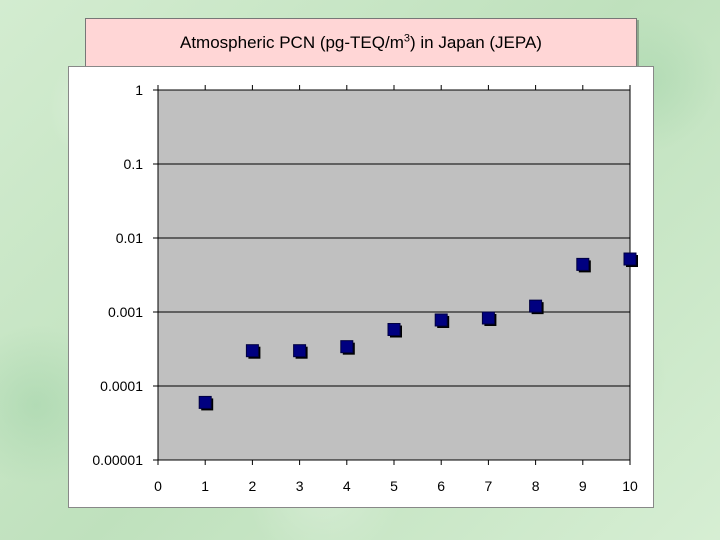 This screenshot has height=540, width=720. I want to click on x-tick-label: 3, so click(300, 486).